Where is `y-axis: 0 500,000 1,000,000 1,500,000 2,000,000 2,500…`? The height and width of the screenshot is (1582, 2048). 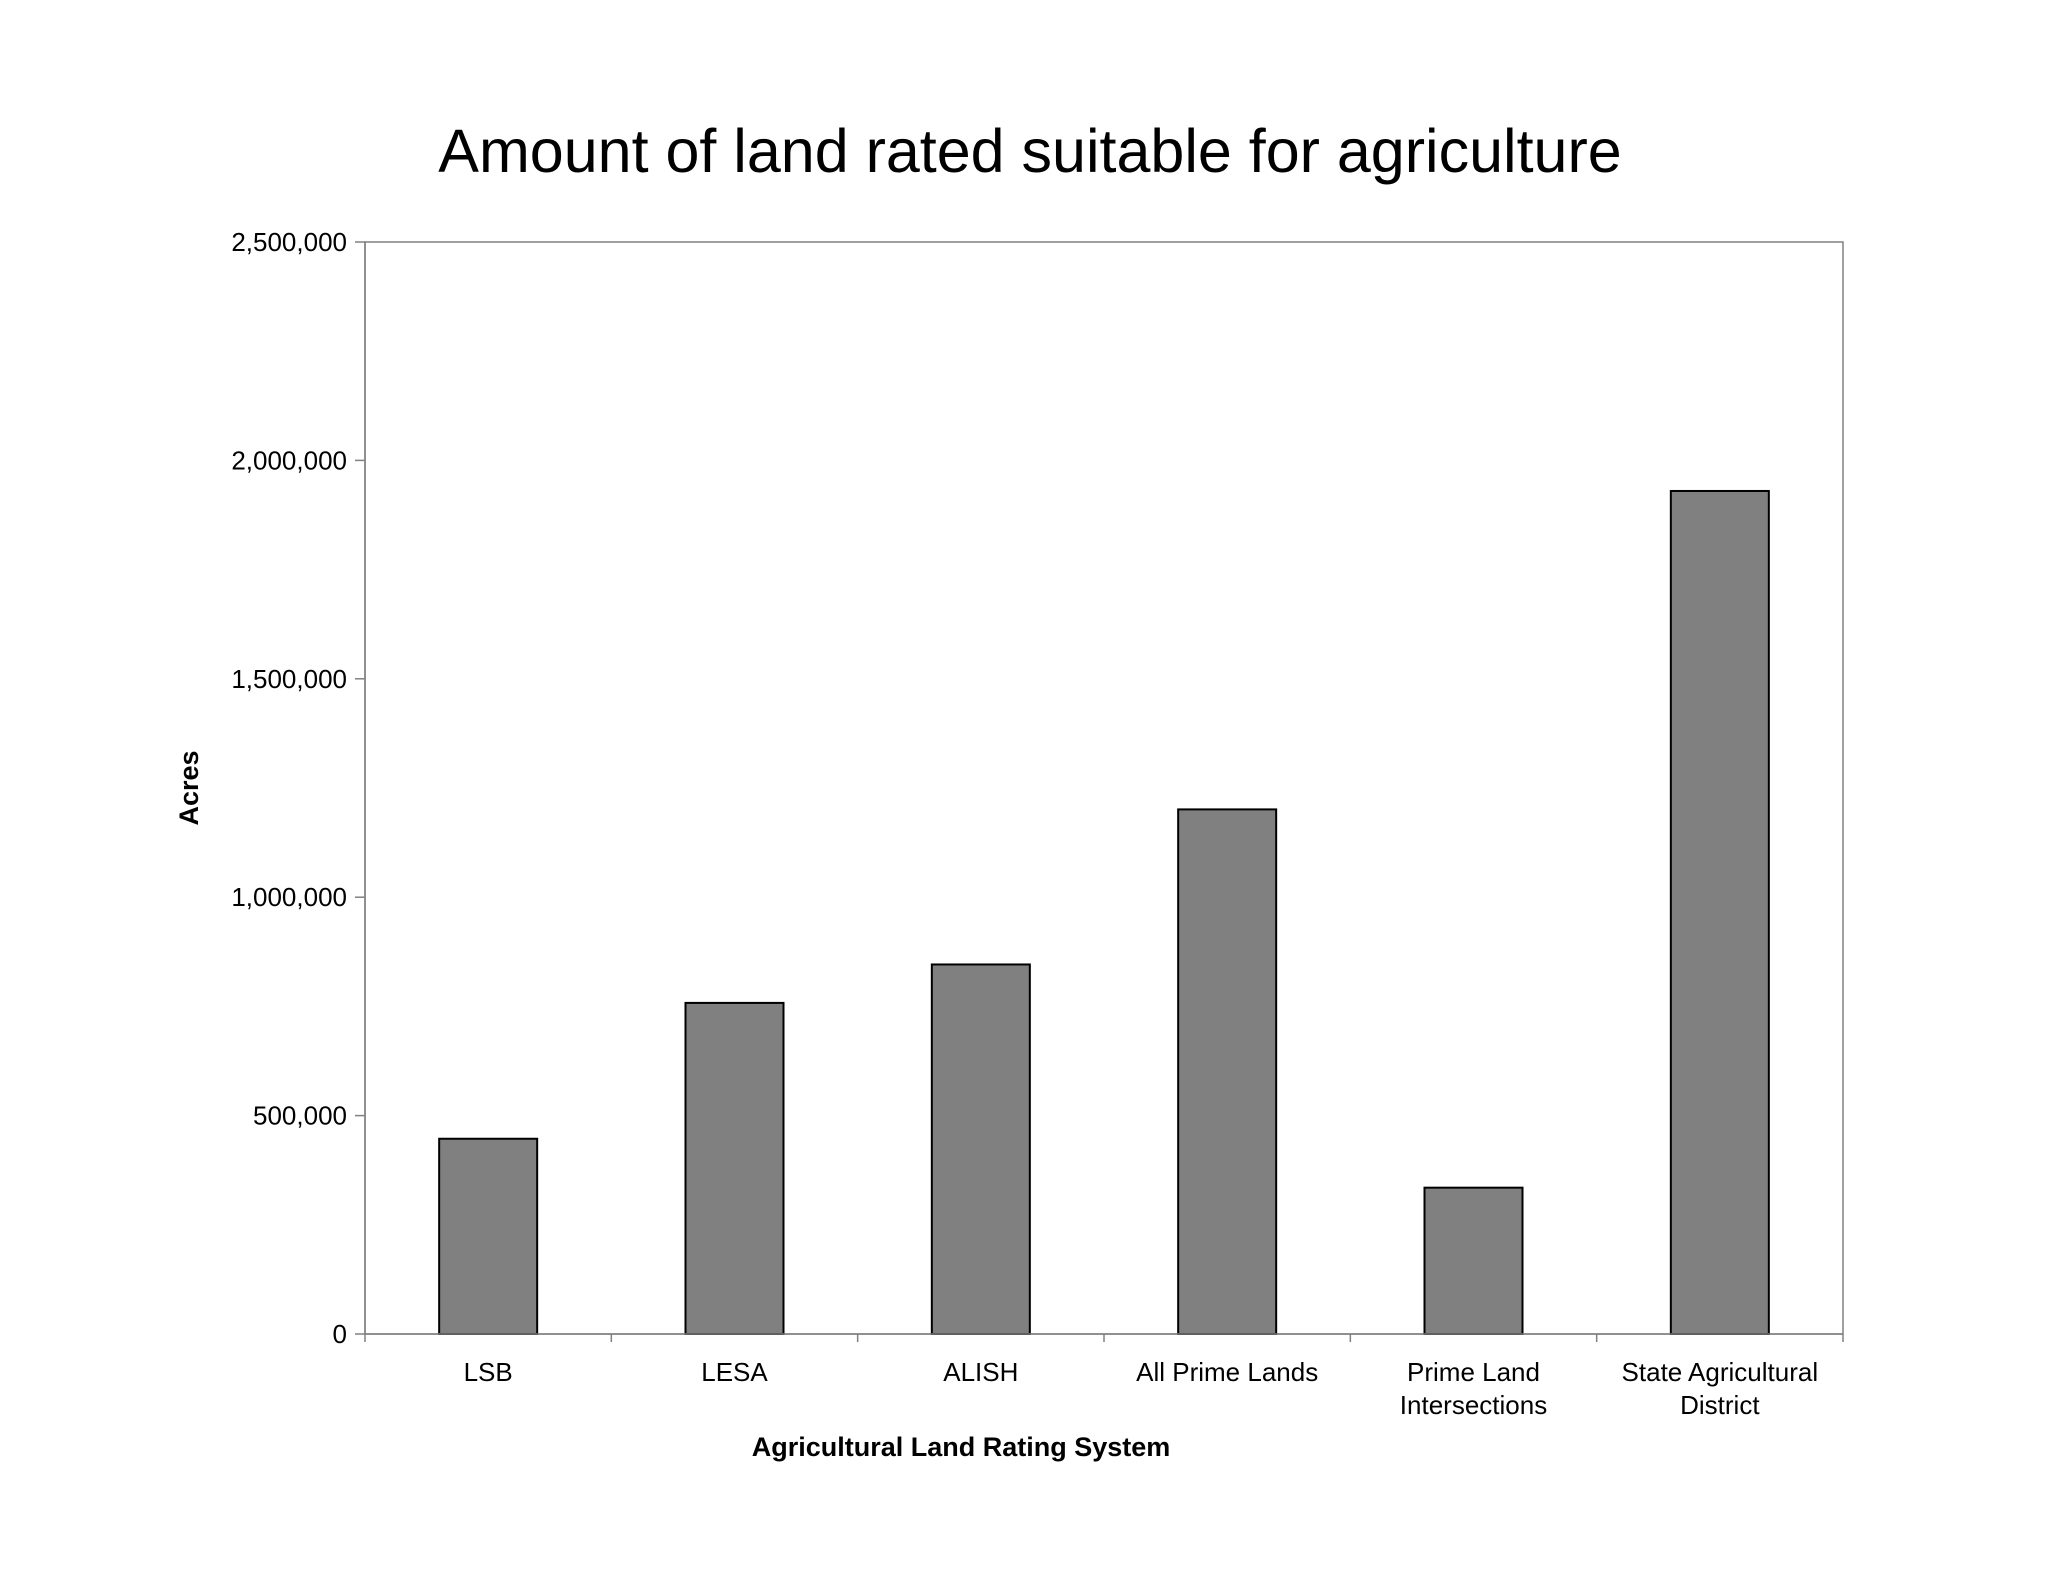 y-axis: 0 500,000 1,000,000 1,500,000 2,000,000 2,500… is located at coordinates (298, 788).